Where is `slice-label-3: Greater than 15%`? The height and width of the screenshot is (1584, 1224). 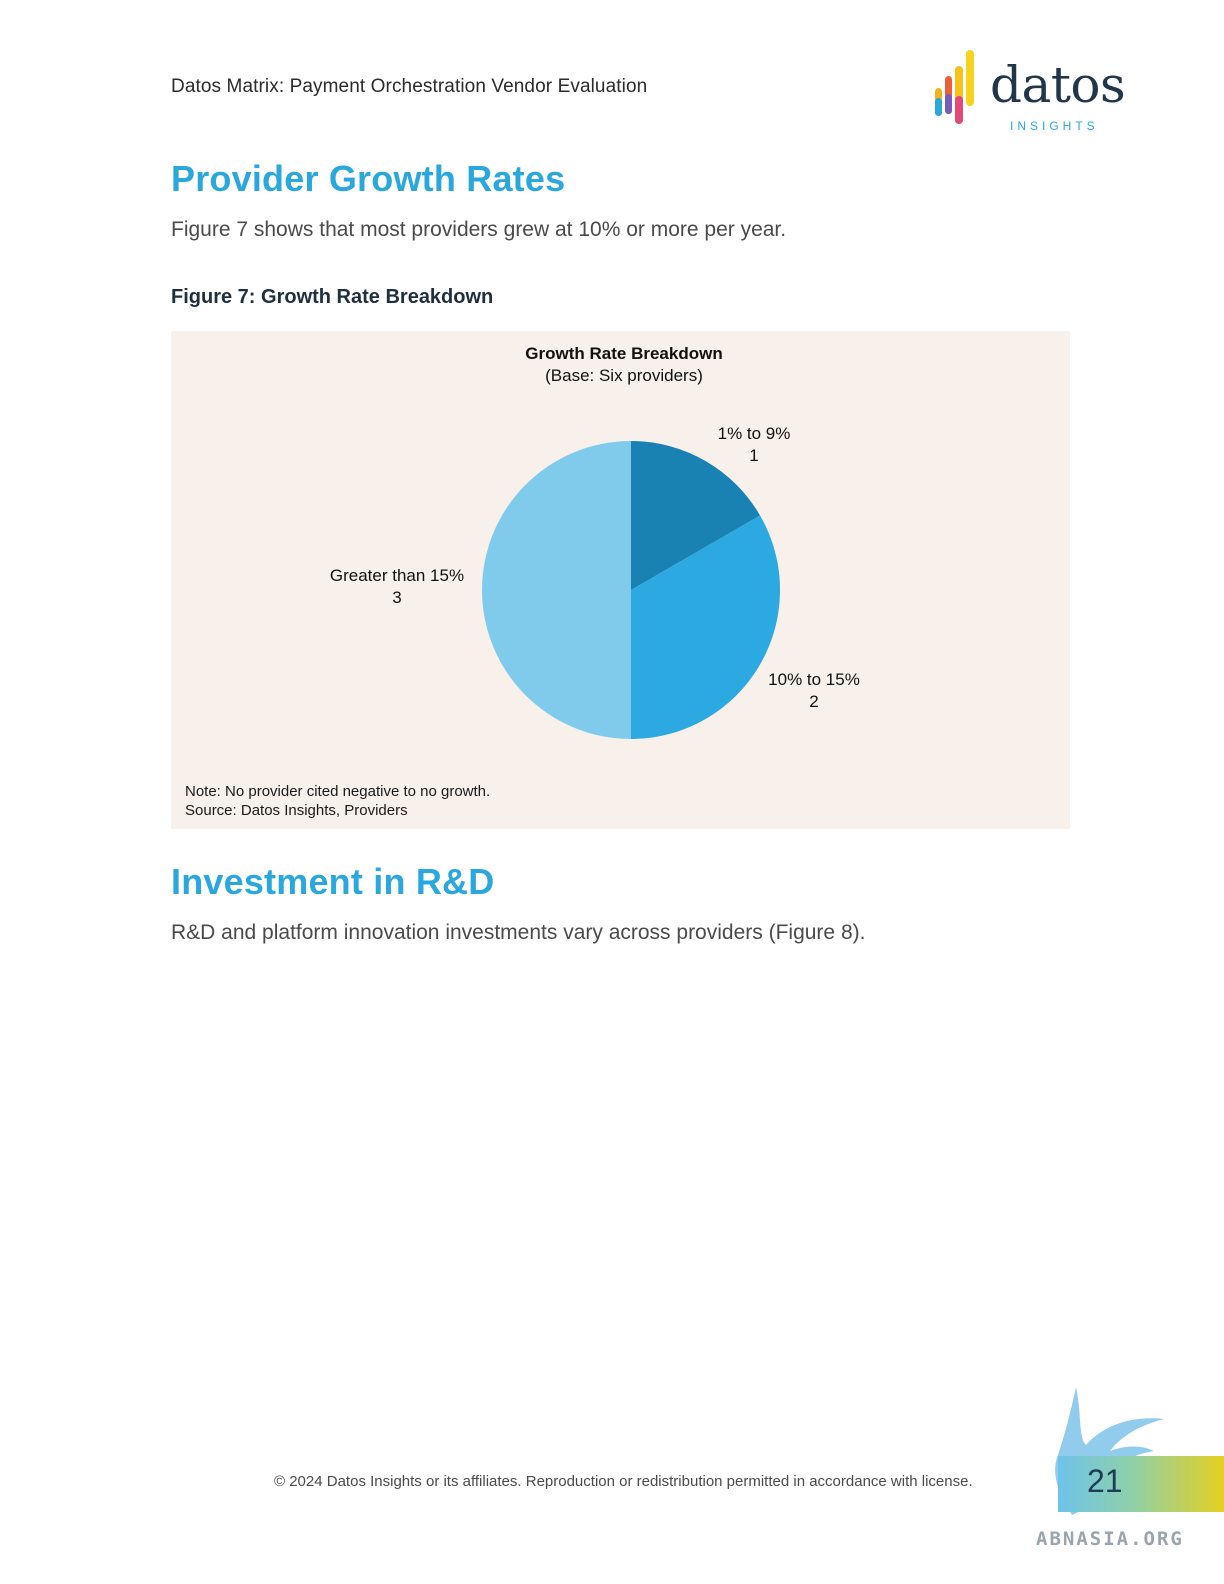
slice-label-3: Greater than 15% is located at coordinates (397, 575).